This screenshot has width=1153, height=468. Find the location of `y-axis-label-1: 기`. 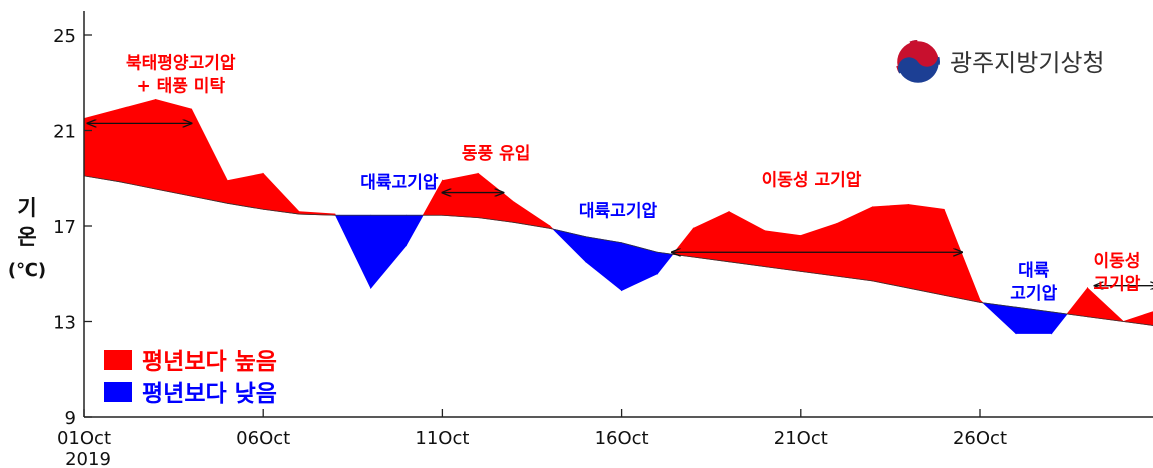

y-axis-label-1: 기 is located at coordinates (26, 208).